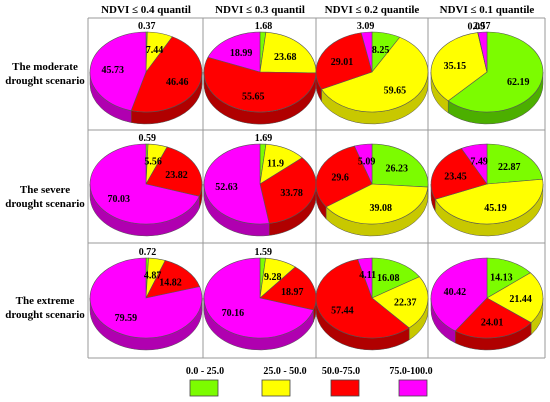  I want to click on column-header-3: NDVI ≤ 0.2 quantile, so click(372, 10).